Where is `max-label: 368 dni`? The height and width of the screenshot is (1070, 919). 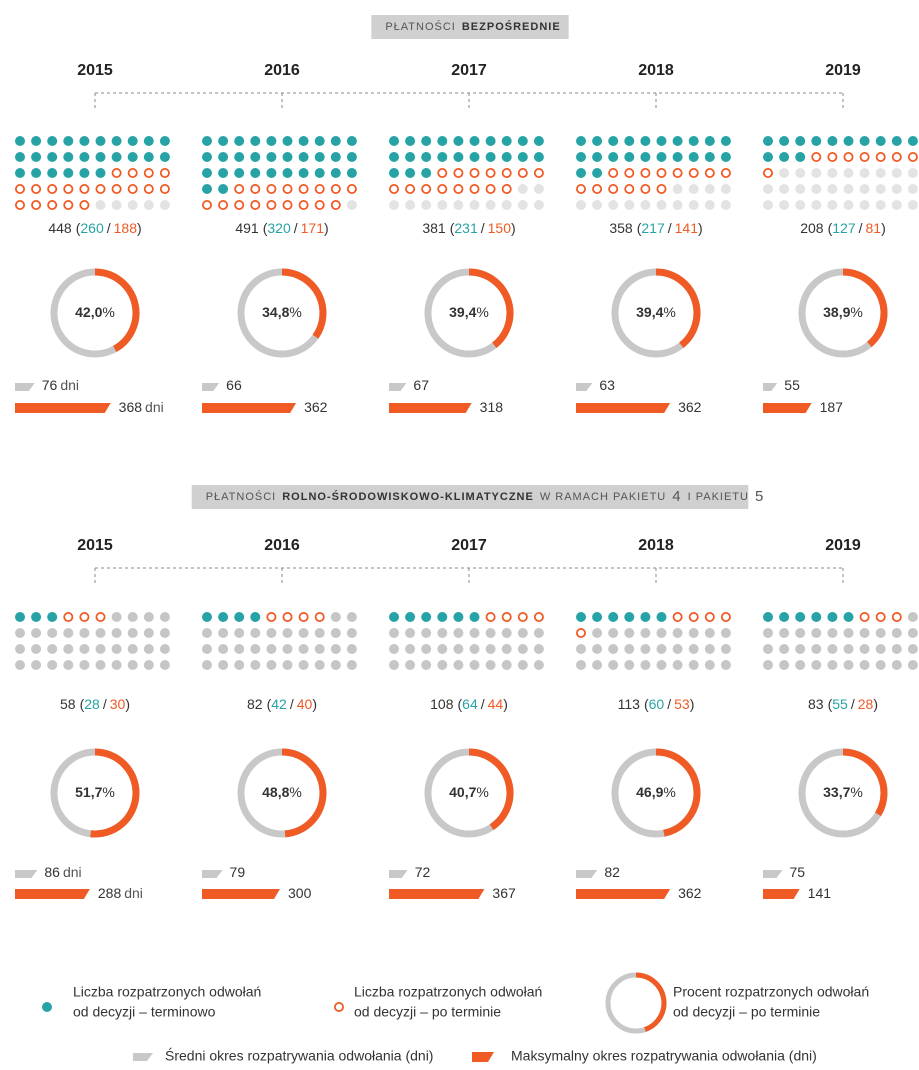
max-label: 368 dni is located at coordinates (141, 407).